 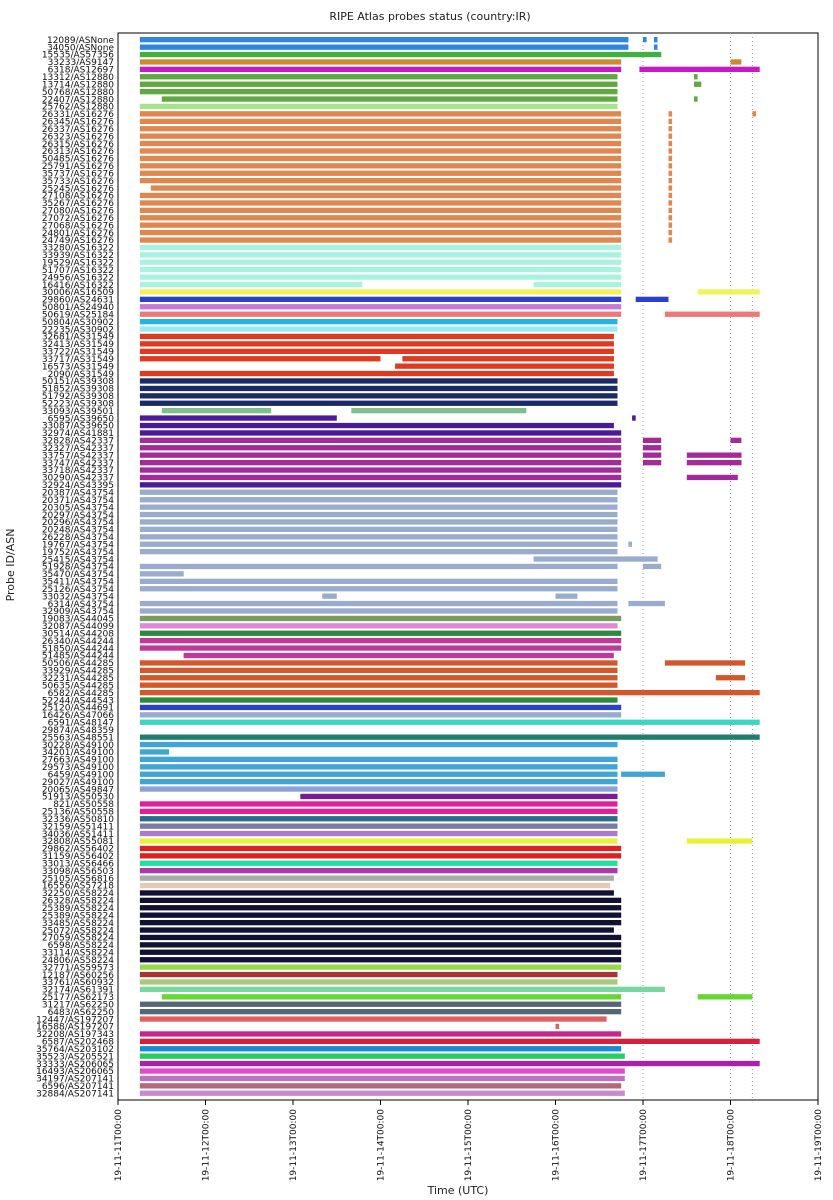 What do you see at coordinates (78, 464) in the screenshot?
I see `probe-label: 33747/AS42337` at bounding box center [78, 464].